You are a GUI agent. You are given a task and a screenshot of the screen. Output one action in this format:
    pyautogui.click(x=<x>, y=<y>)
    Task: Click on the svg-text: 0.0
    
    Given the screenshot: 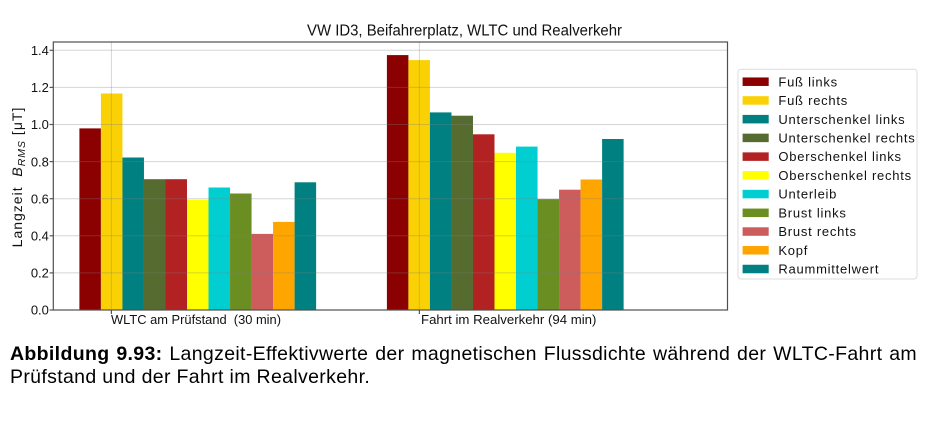 What is the action you would take?
    pyautogui.click(x=40, y=310)
    